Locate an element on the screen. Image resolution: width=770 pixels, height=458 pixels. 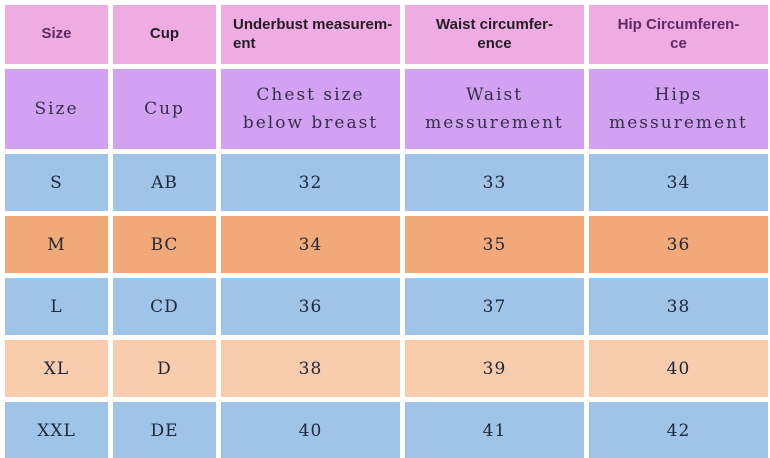
header-cell-waist: Waist circumfer- ence is located at coordinates (494, 33).